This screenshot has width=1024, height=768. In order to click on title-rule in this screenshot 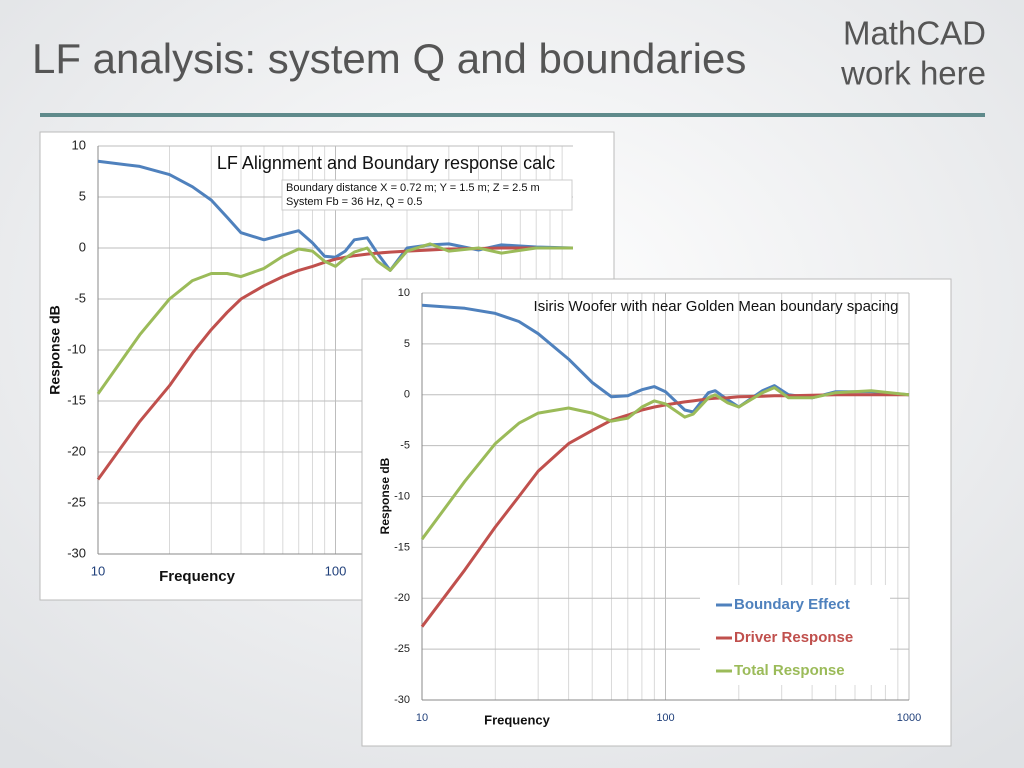, I will do `click(512, 115)`.